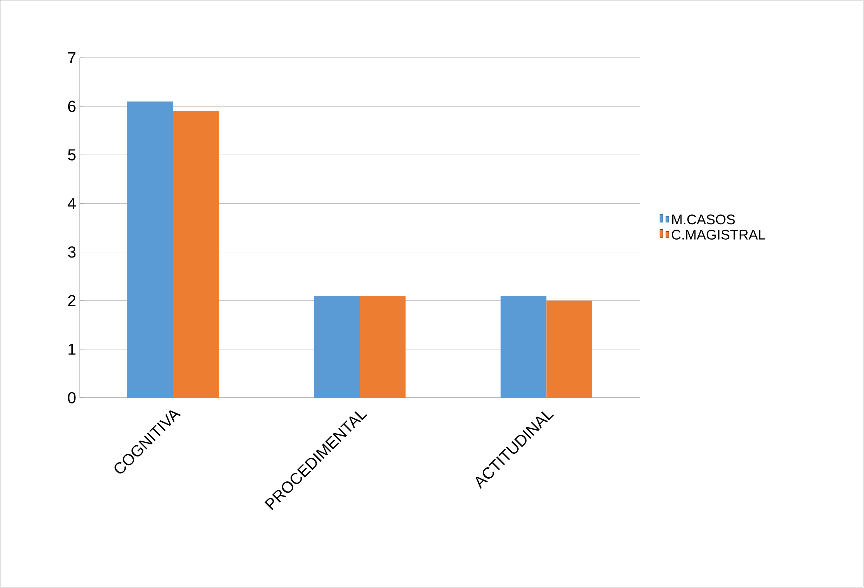  I want to click on y-tick-label: 5, so click(72, 155).